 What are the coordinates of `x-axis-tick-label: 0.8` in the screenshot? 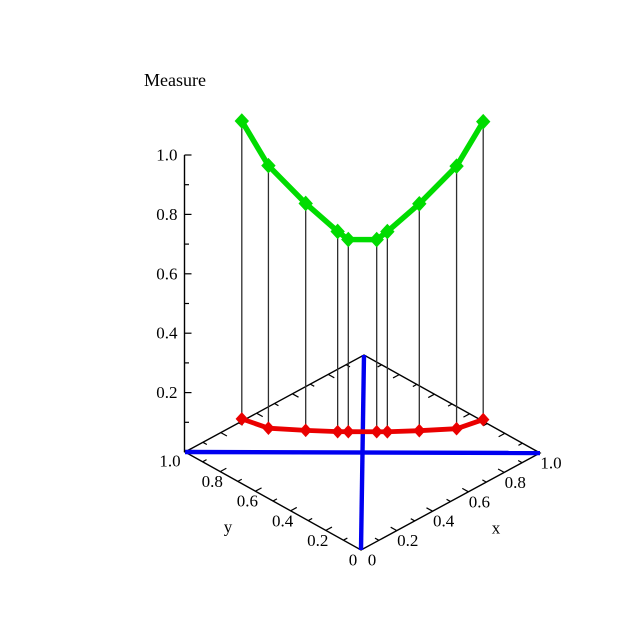 It's located at (515, 482).